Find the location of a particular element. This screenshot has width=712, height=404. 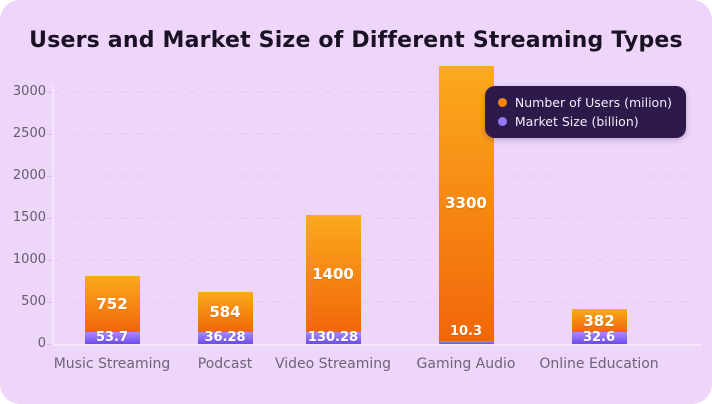

bar-value-users-music-streaming: 752 is located at coordinates (112, 304).